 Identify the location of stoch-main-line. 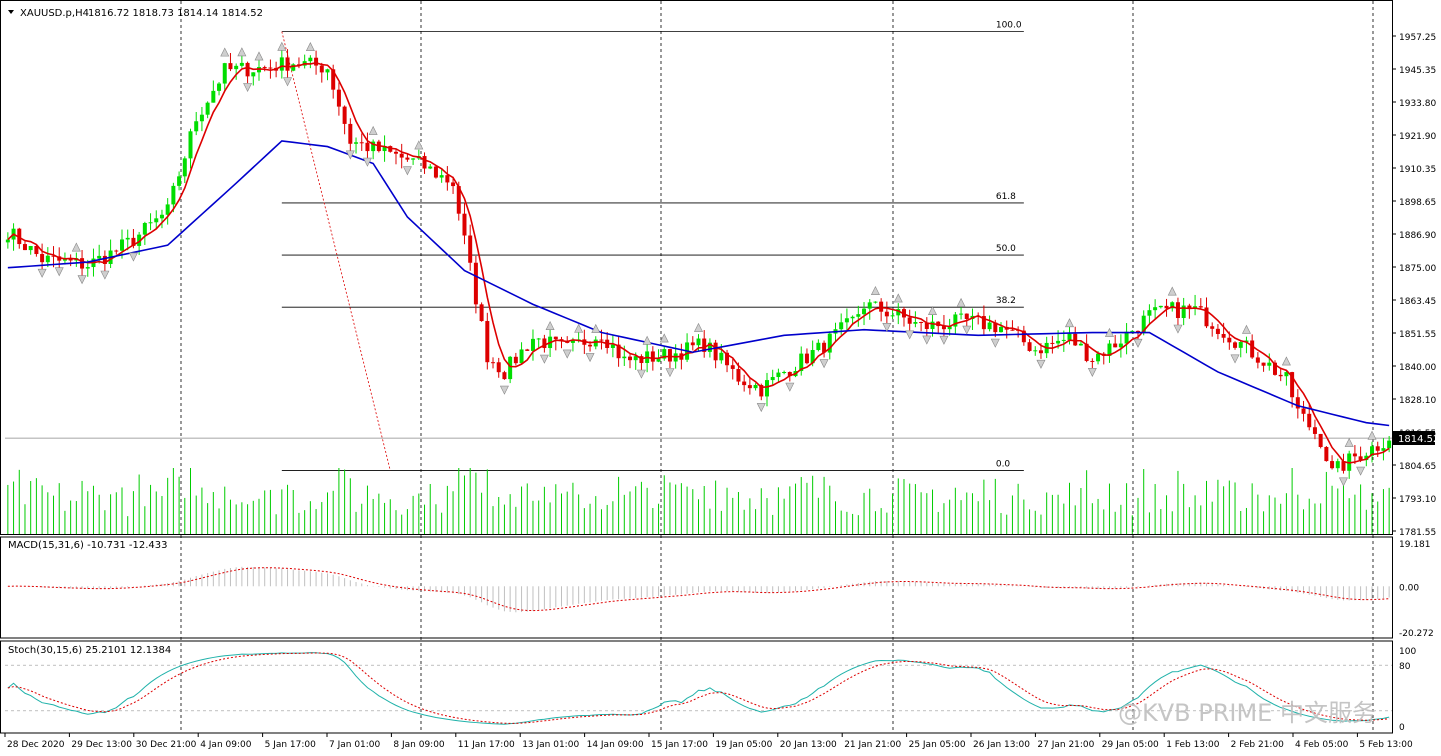
(698, 688).